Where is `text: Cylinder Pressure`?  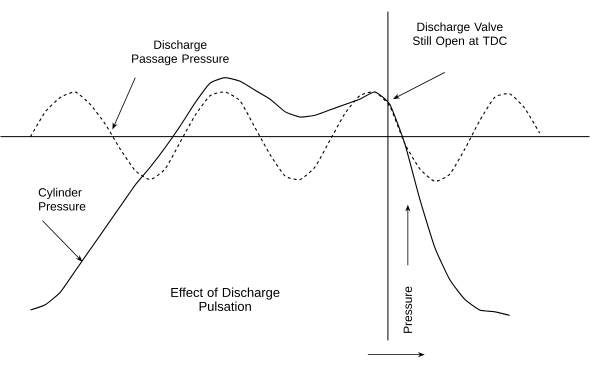 text: Cylinder Pressure is located at coordinates (62, 199).